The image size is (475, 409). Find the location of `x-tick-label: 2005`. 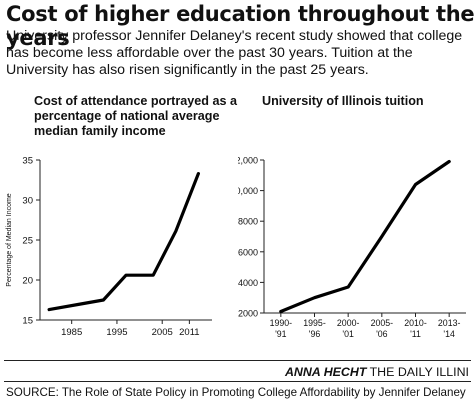

x-tick-label: 2005 is located at coordinates (162, 332).